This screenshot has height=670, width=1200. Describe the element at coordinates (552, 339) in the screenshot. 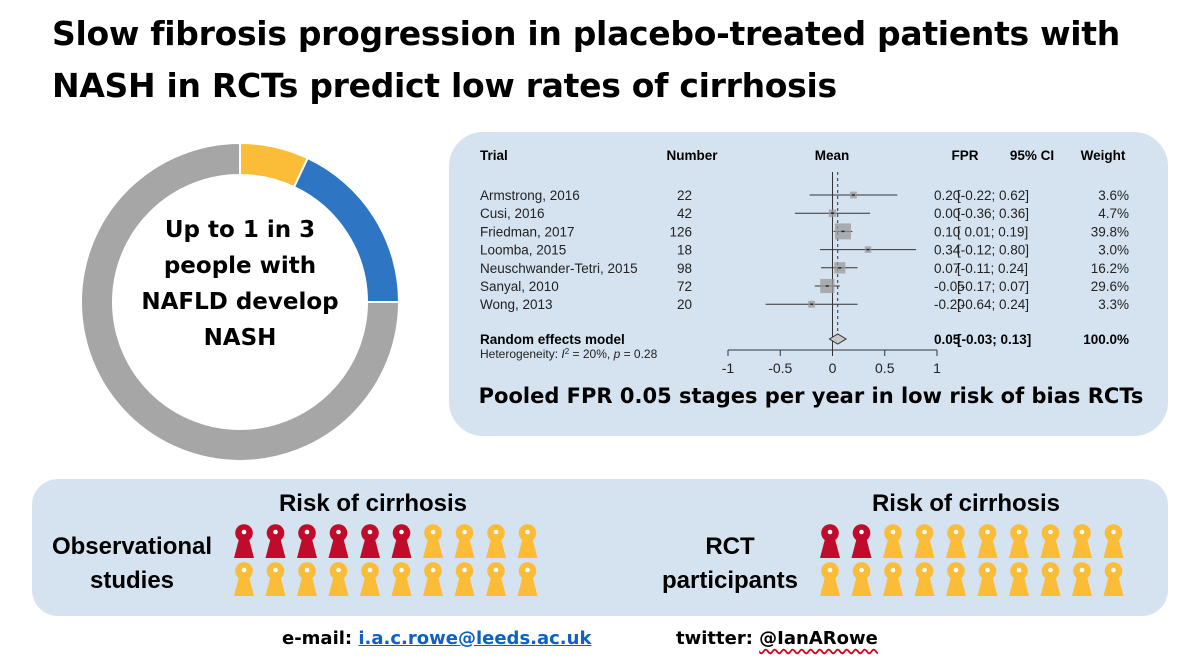

I see `model-label: Random effects model` at that location.